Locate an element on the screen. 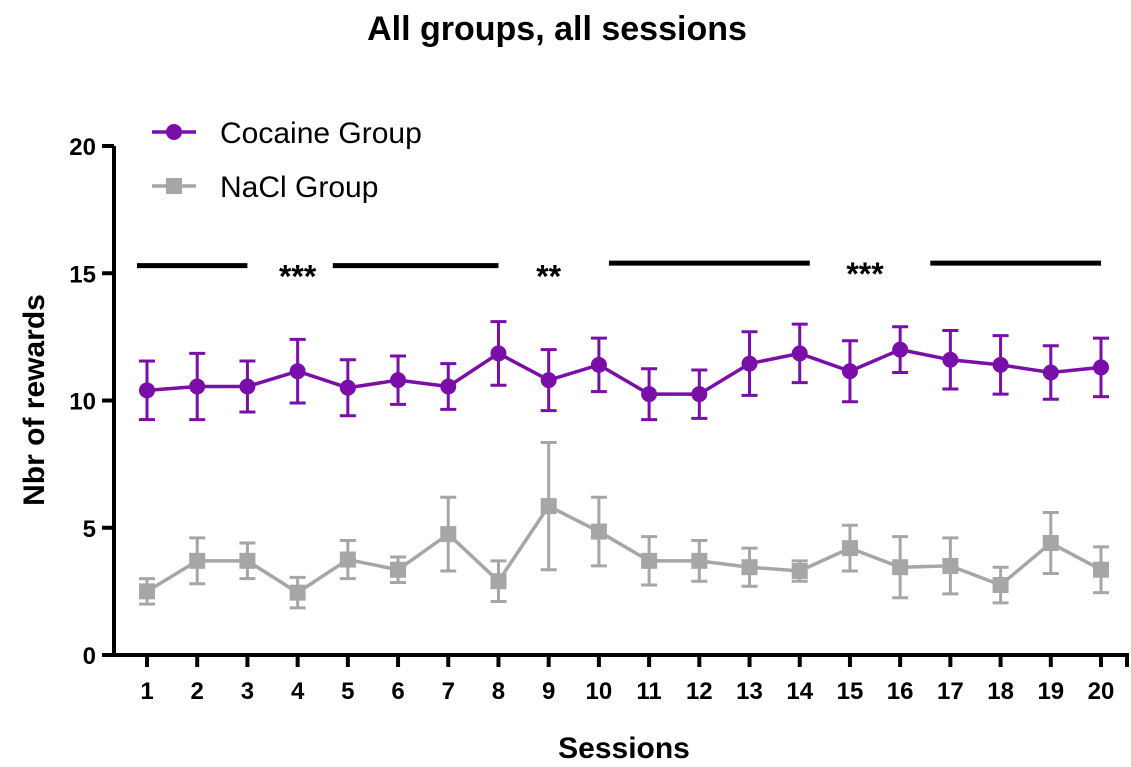 Image resolution: width=1131 pixels, height=767 pixels. x-tick-label: 20 is located at coordinates (1101, 691).